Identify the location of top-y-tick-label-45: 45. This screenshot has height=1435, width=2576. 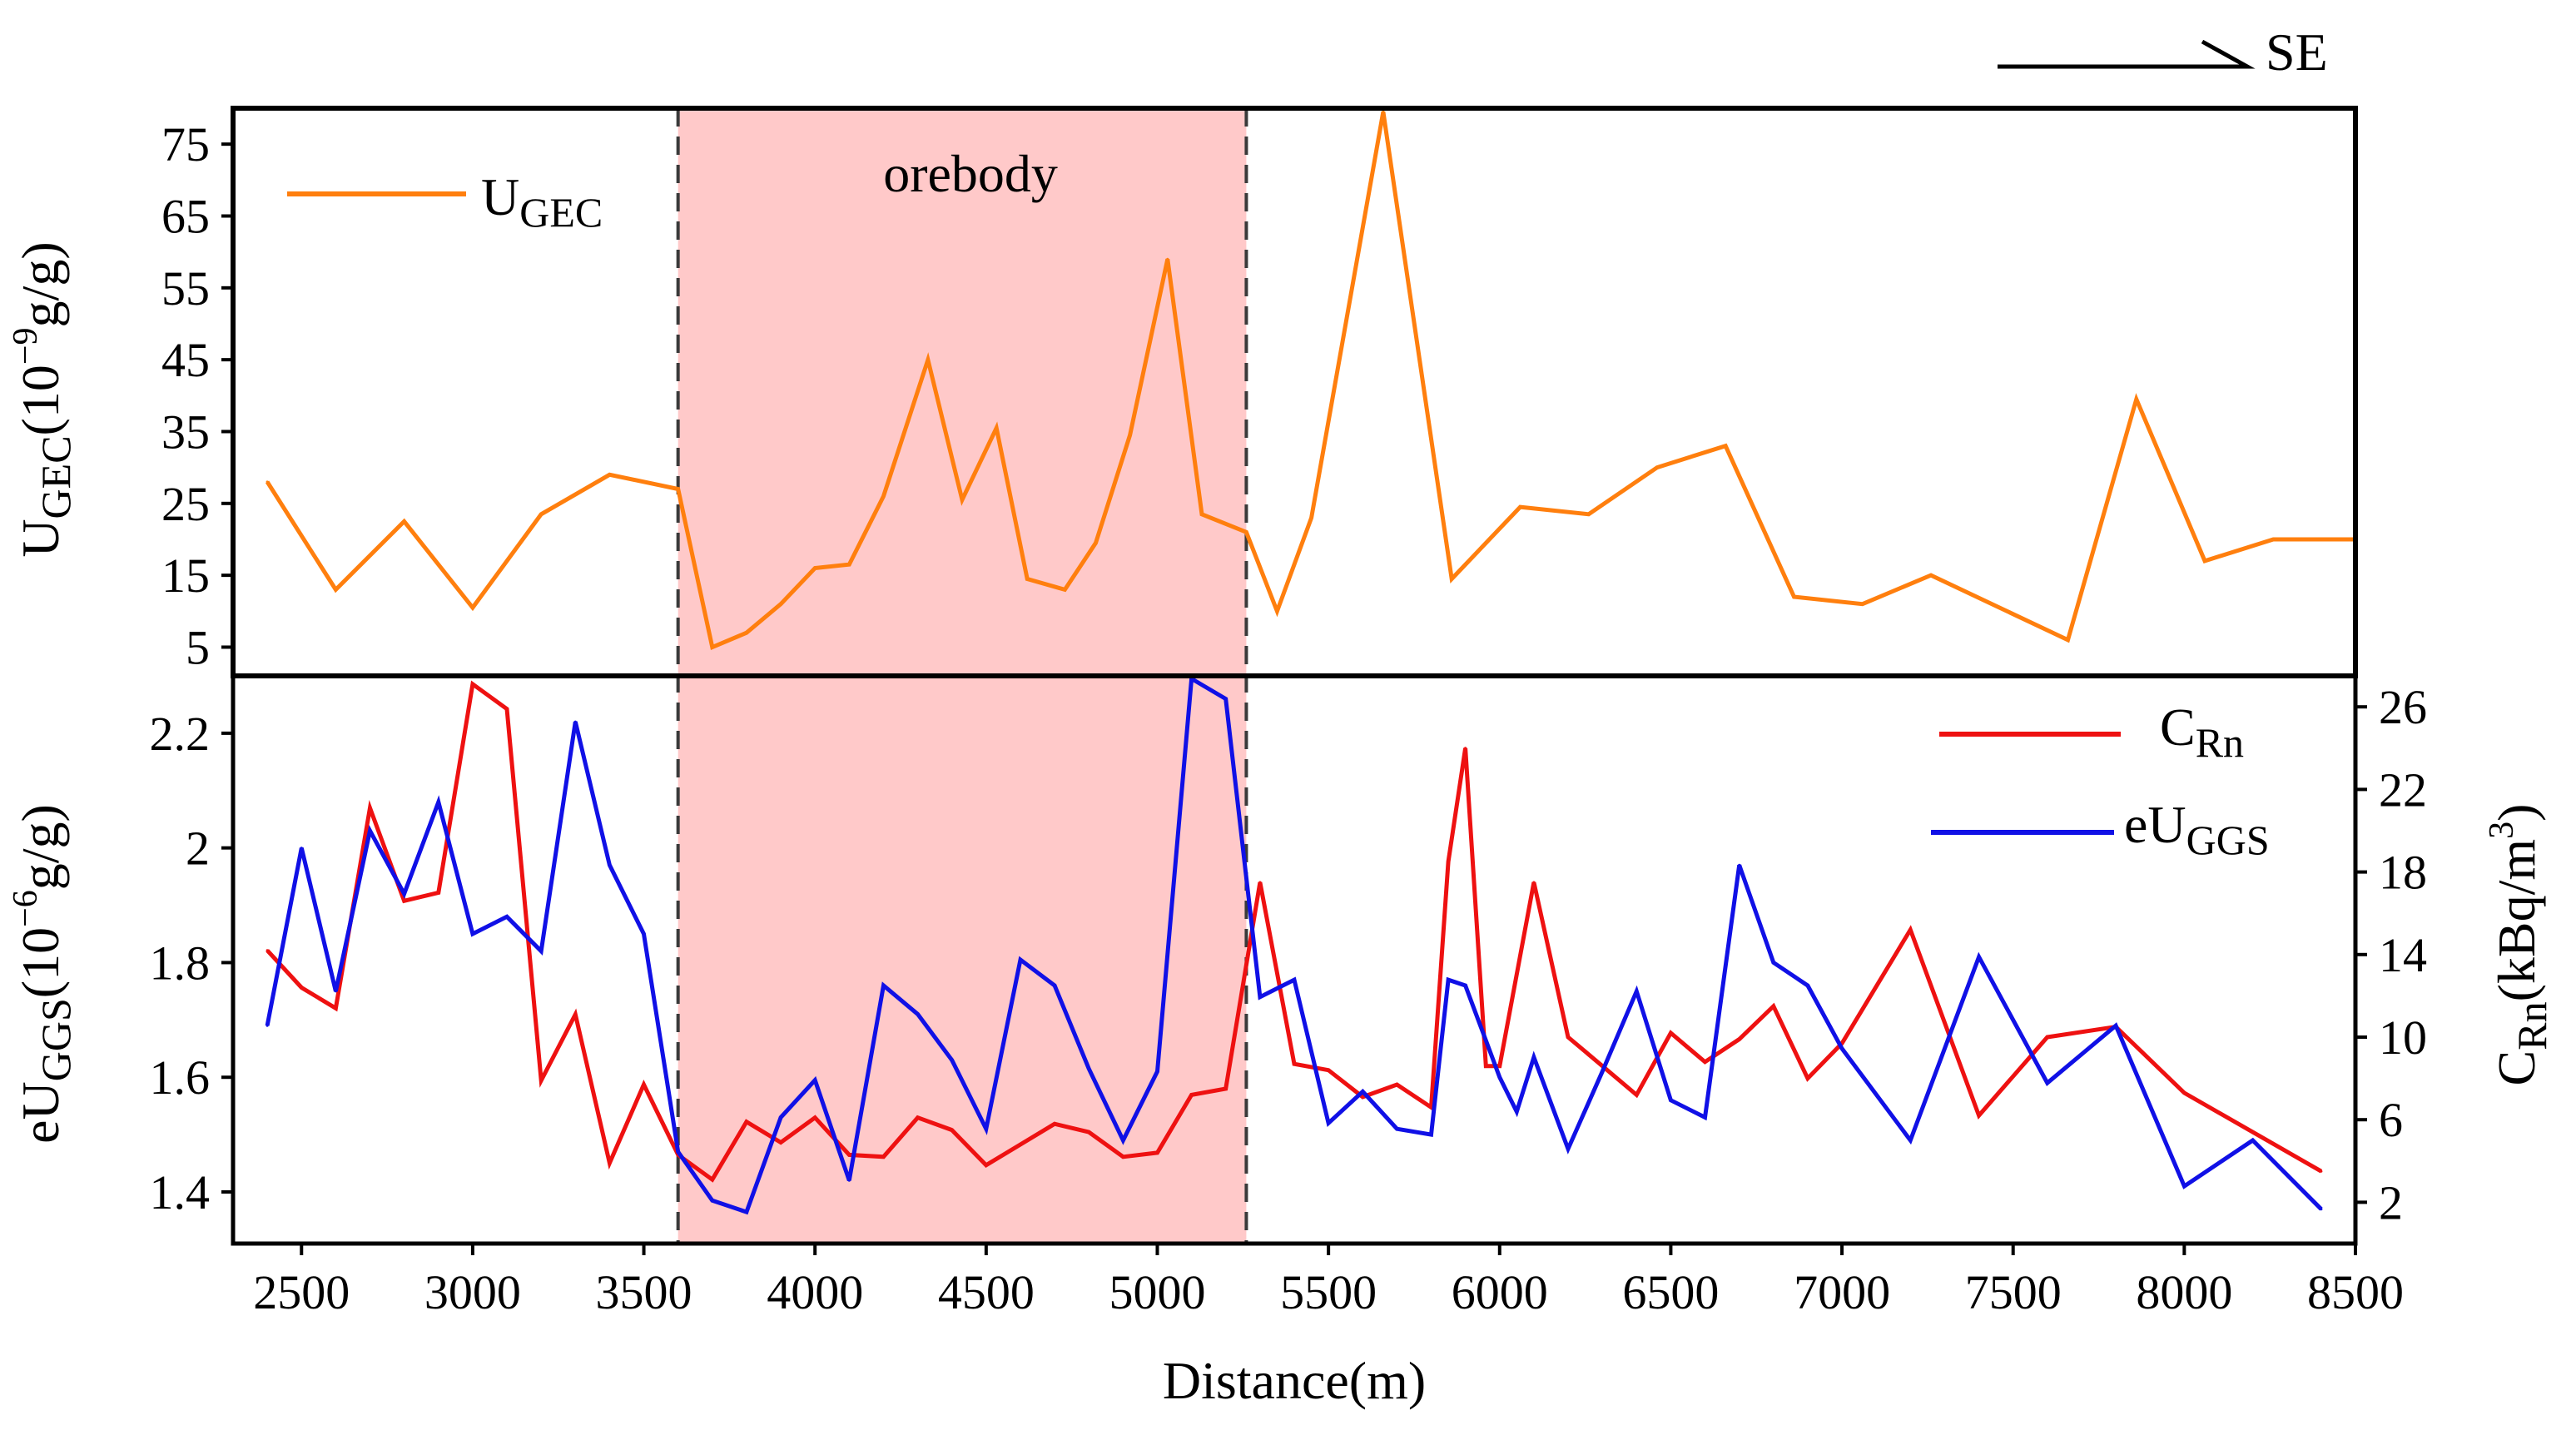
(185, 360).